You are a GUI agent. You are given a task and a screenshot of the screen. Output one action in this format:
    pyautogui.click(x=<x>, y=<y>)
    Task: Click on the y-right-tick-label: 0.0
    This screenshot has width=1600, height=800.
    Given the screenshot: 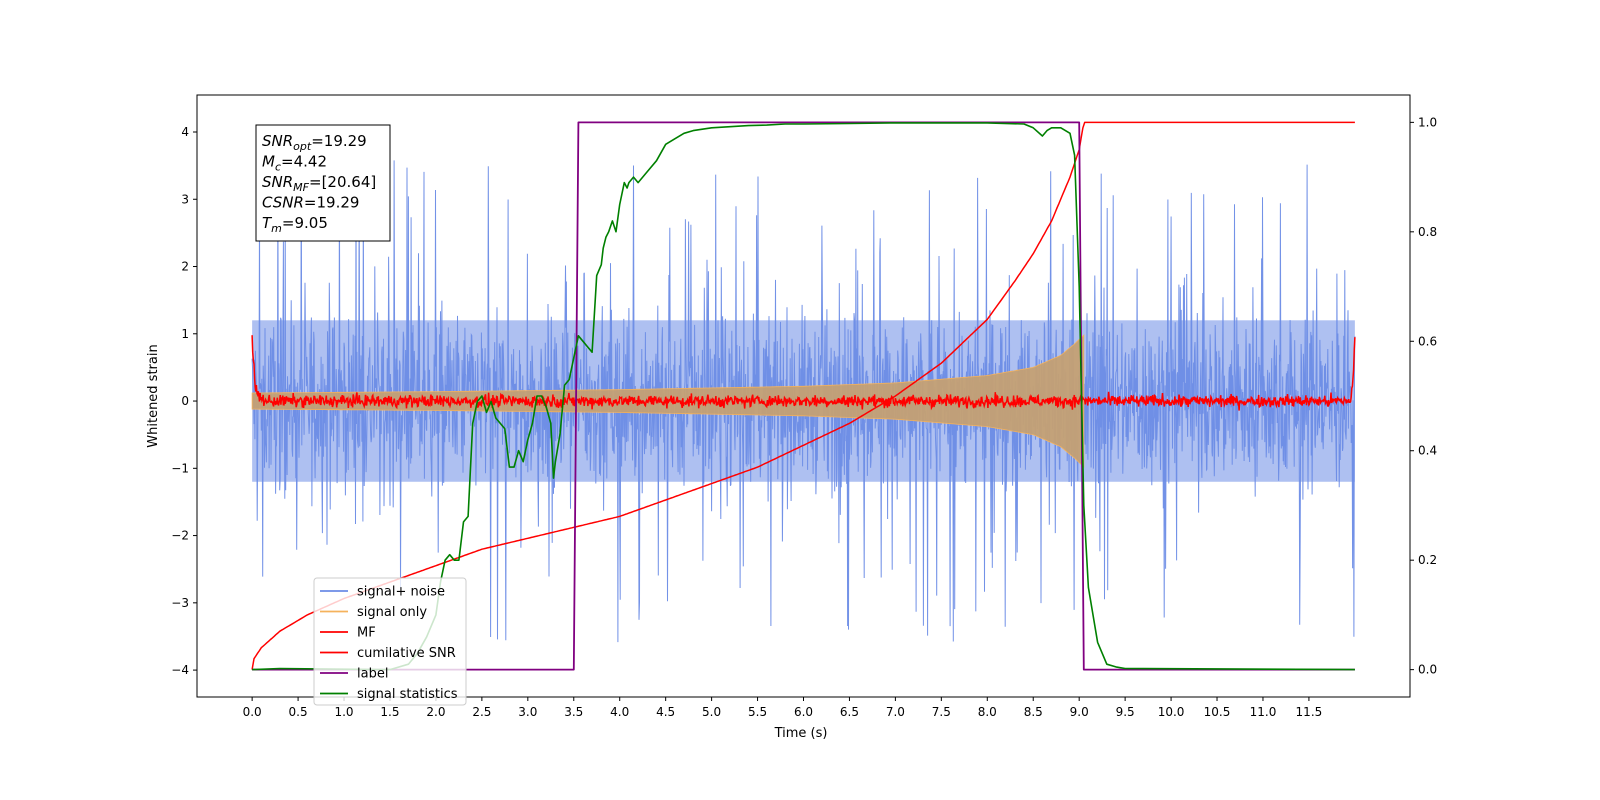 What is the action you would take?
    pyautogui.click(x=1427, y=670)
    